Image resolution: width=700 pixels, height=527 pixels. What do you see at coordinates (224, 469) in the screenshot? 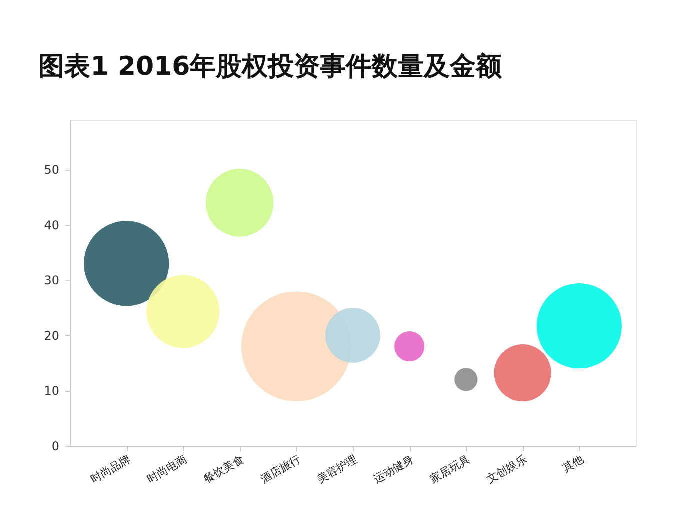
I see `x-tick-label: 餐饮美食` at bounding box center [224, 469].